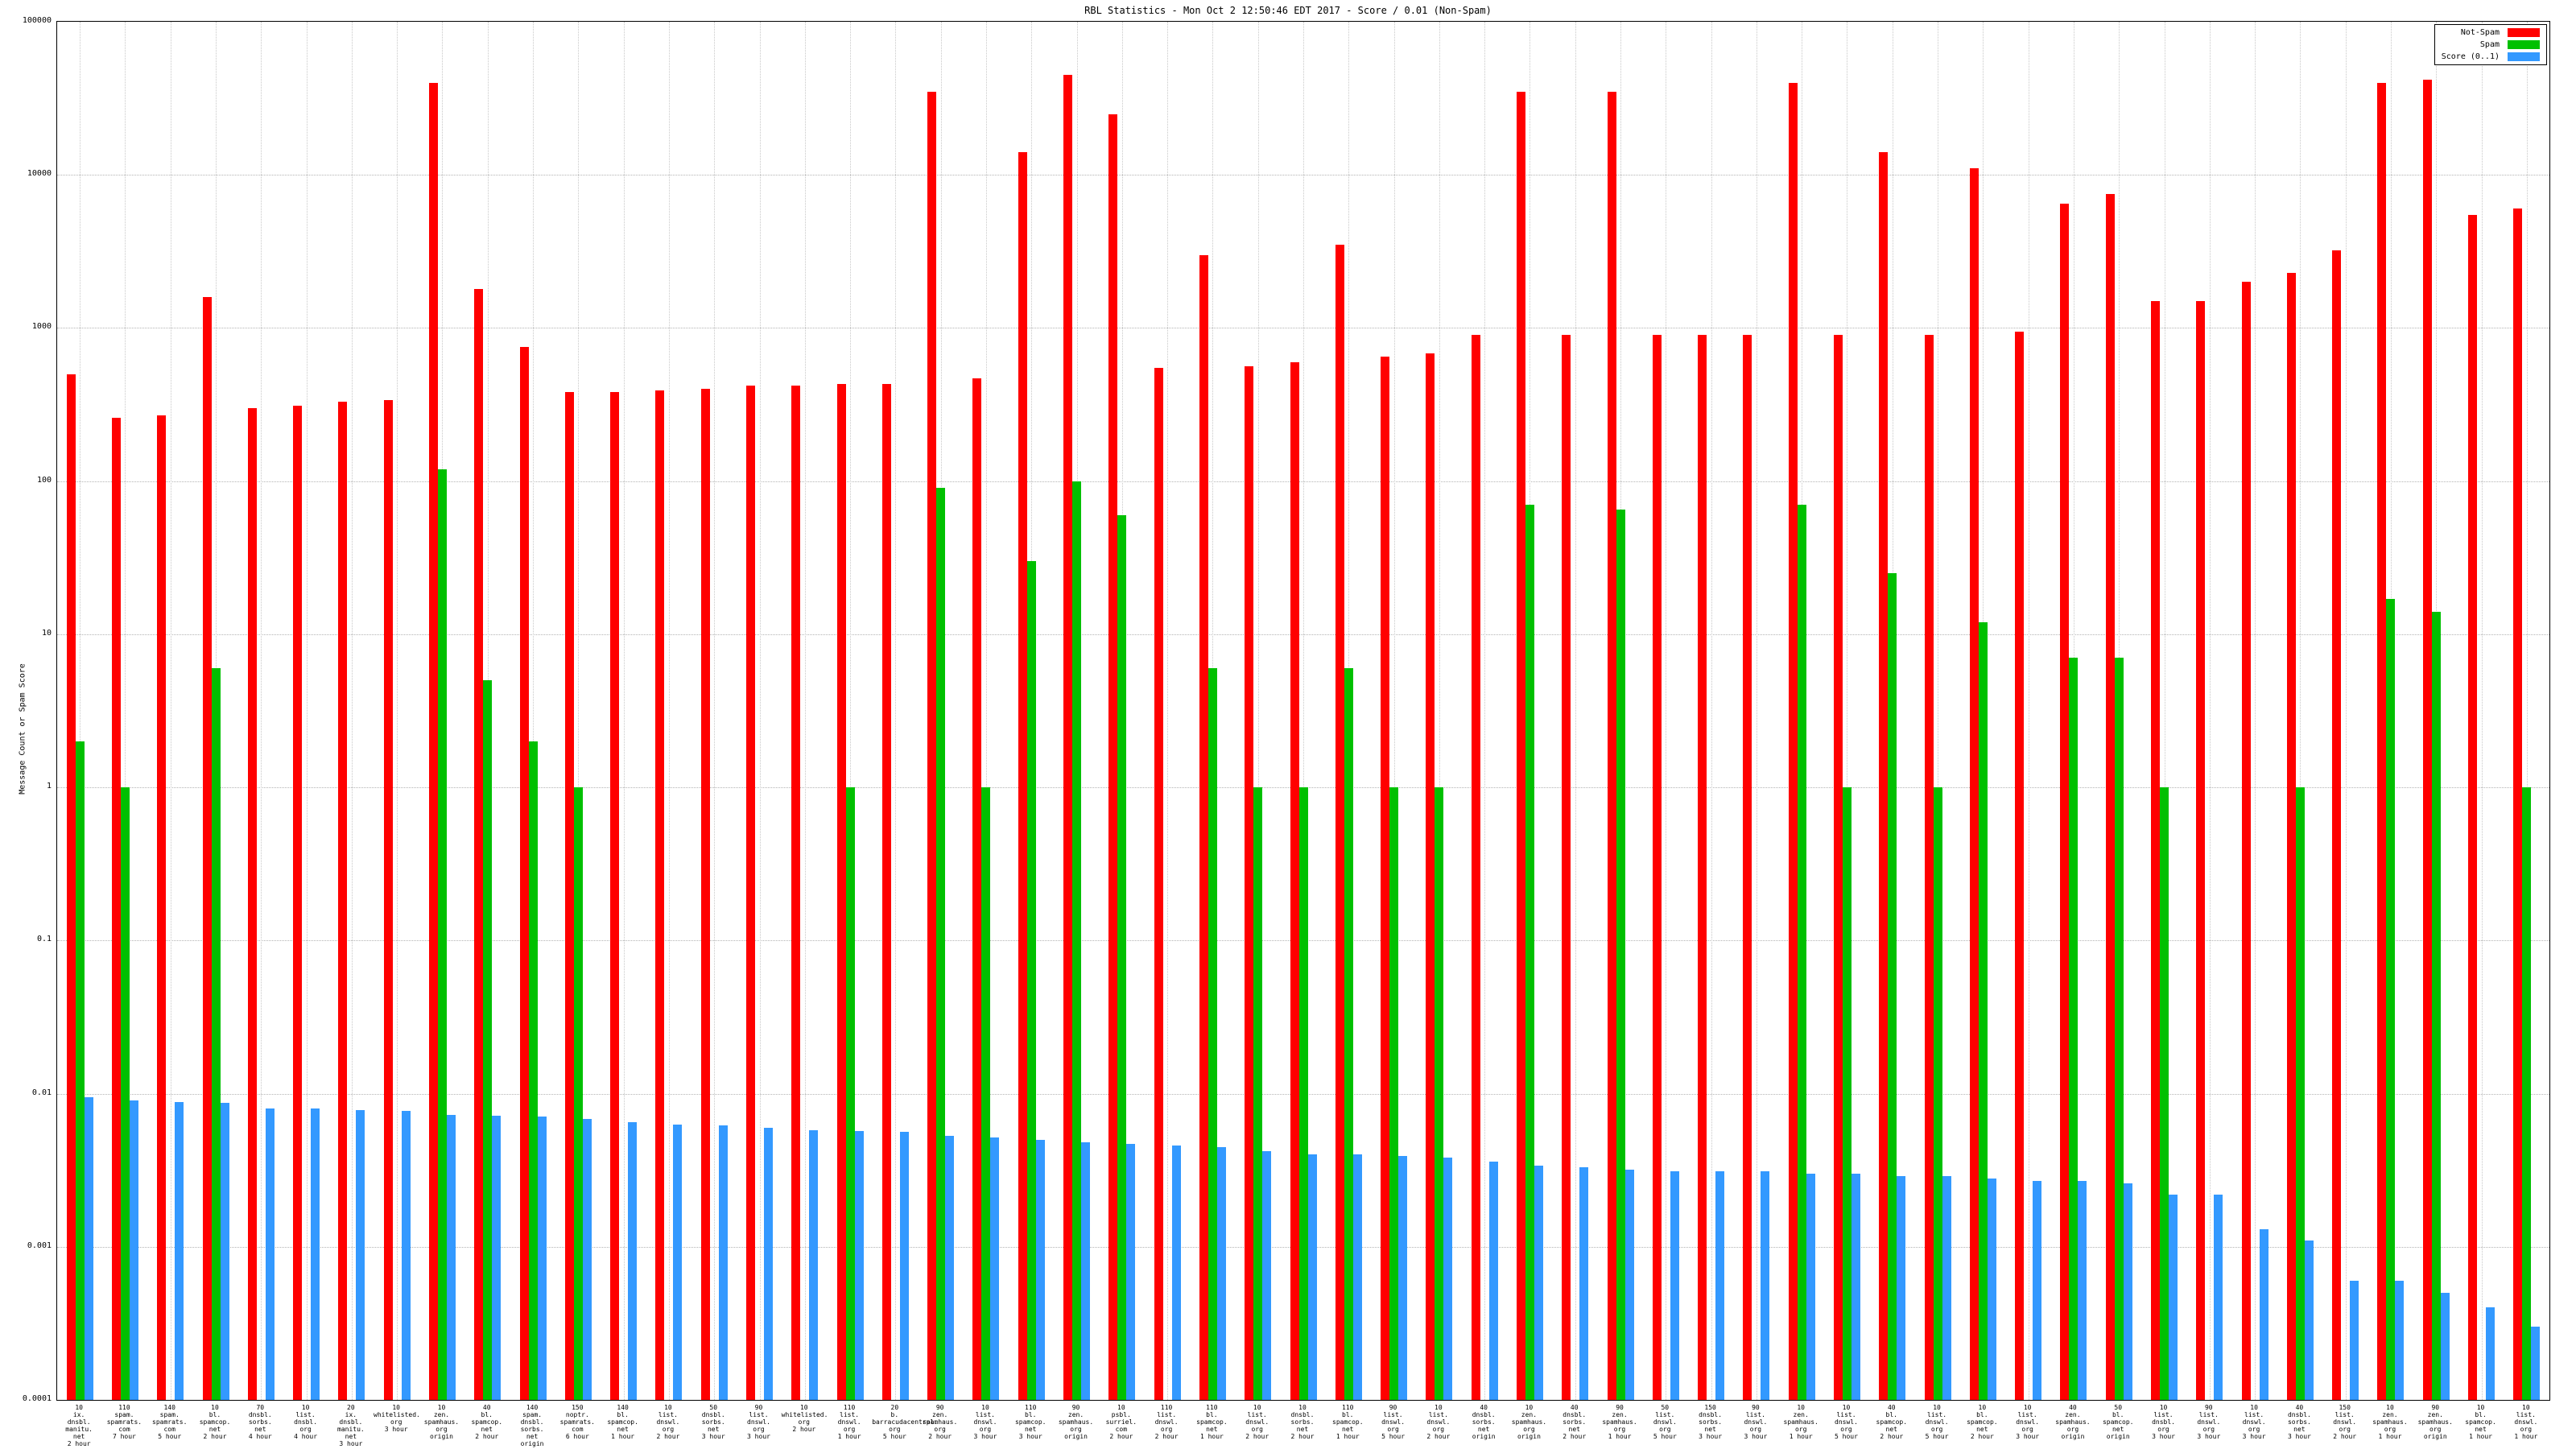 This screenshot has height=1449, width=2576. Describe the element at coordinates (804, 1418) in the screenshot. I see `x-tick-label: 10 whitelisted. org 2 hour` at that location.